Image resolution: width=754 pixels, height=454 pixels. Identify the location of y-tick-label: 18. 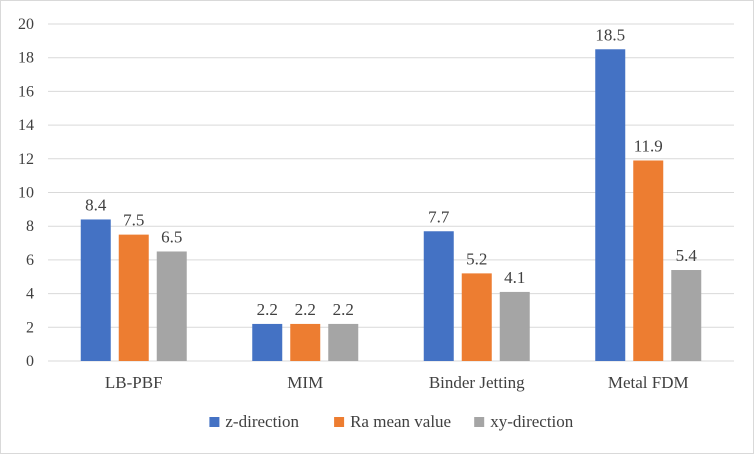
(26, 58).